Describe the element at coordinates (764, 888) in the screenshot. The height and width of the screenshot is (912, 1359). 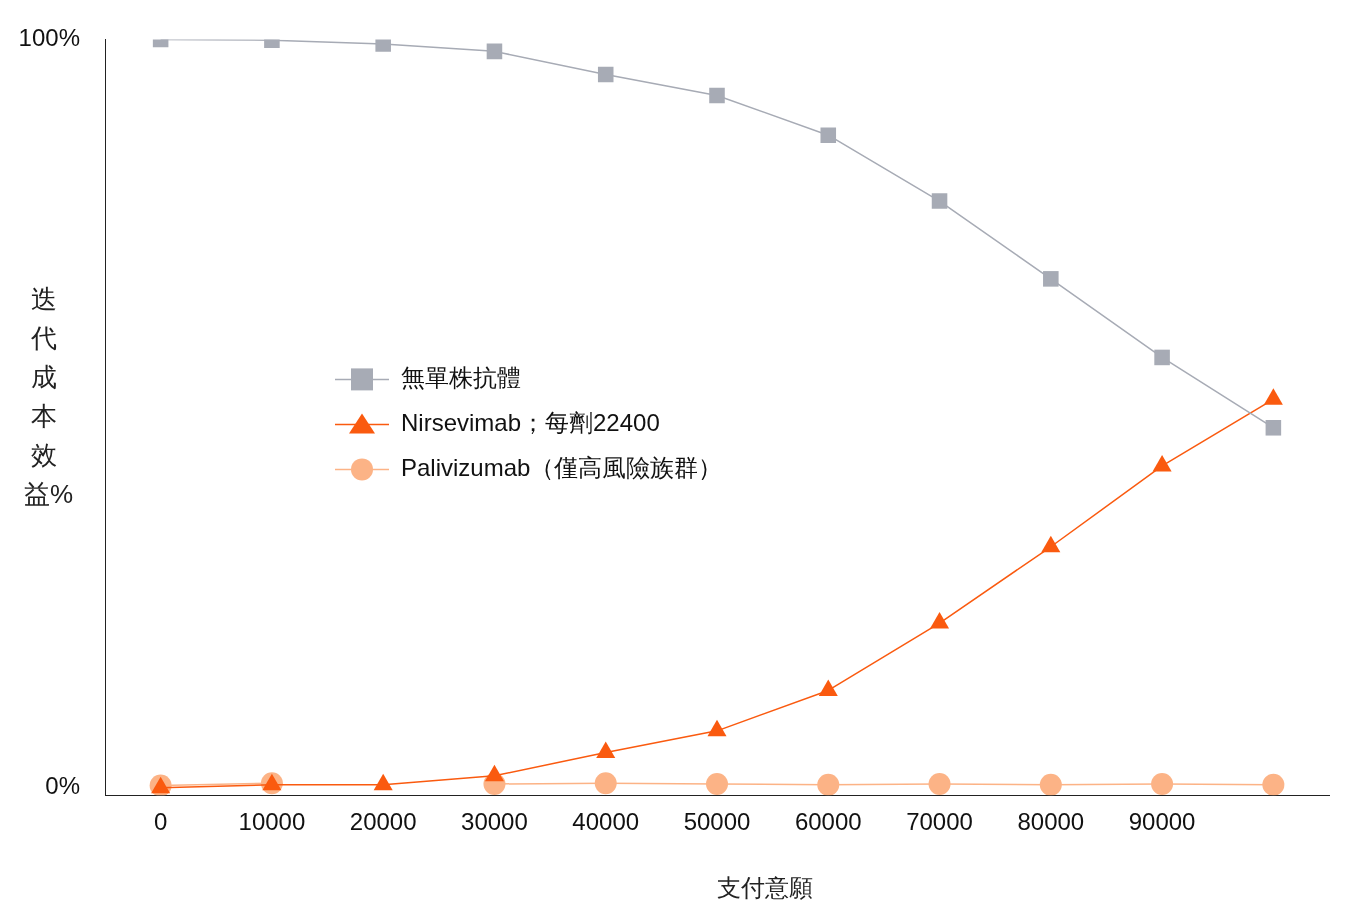
I see `x-axis-title: 支付意願` at that location.